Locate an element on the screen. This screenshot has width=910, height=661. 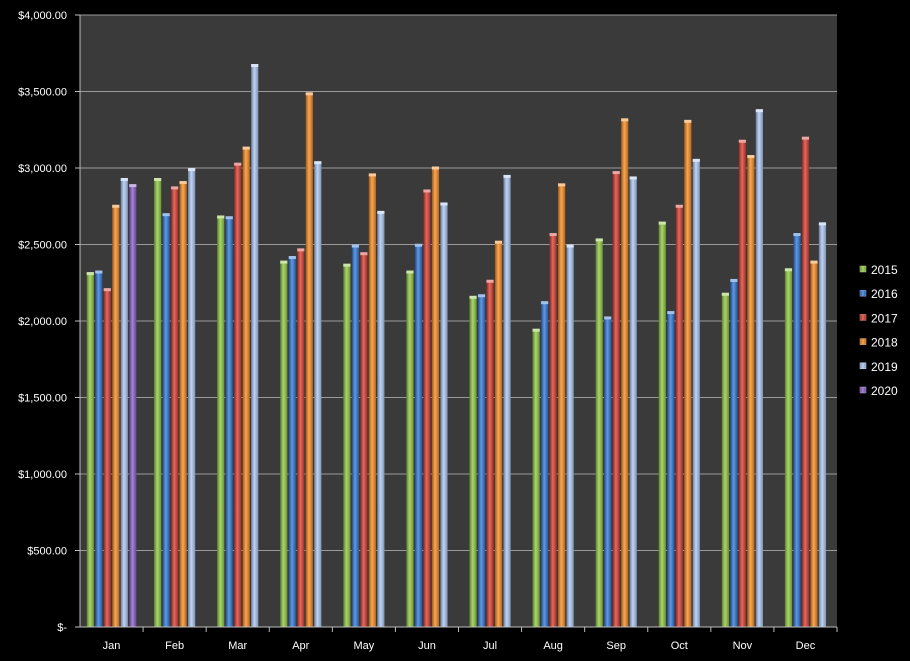
bar-2016-mar is located at coordinates (229, 421).